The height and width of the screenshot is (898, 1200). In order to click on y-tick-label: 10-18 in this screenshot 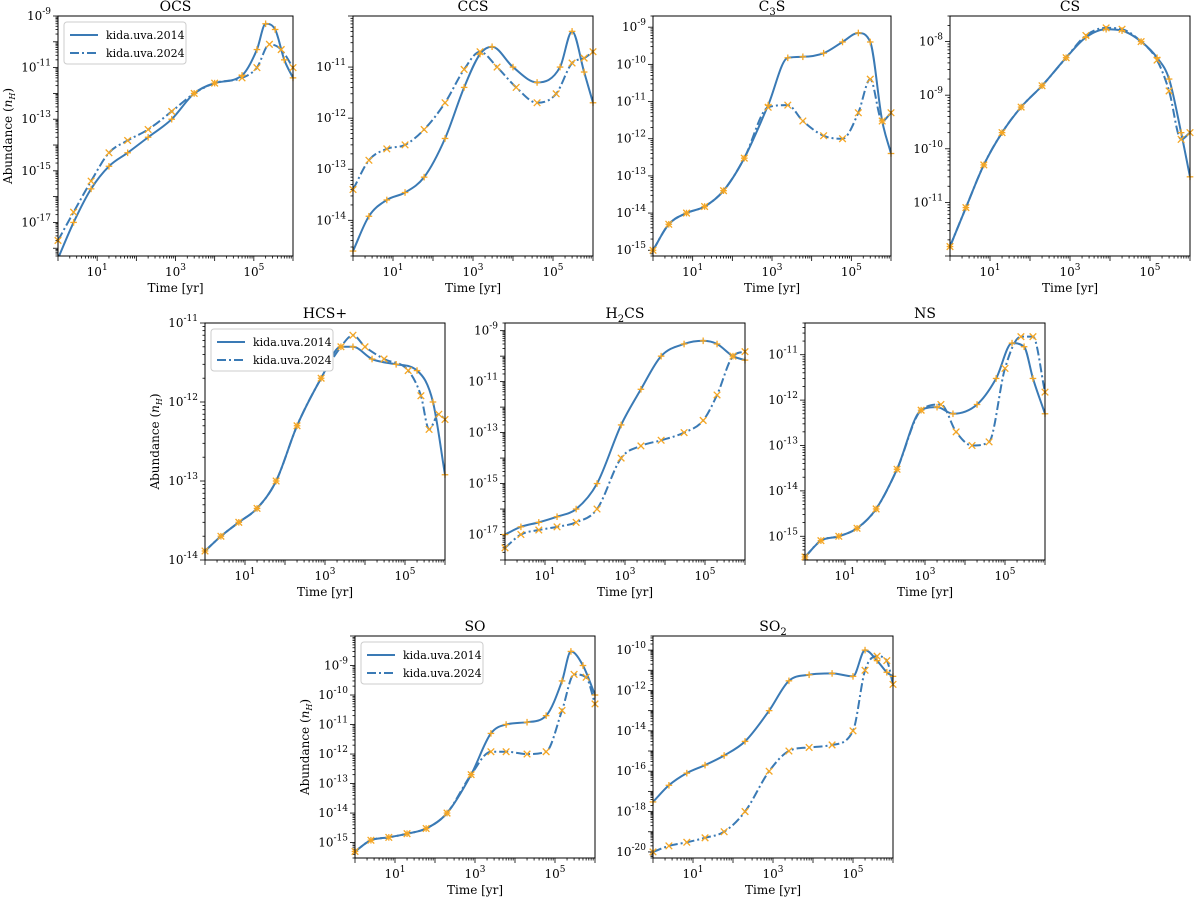, I will do `click(631, 811)`.